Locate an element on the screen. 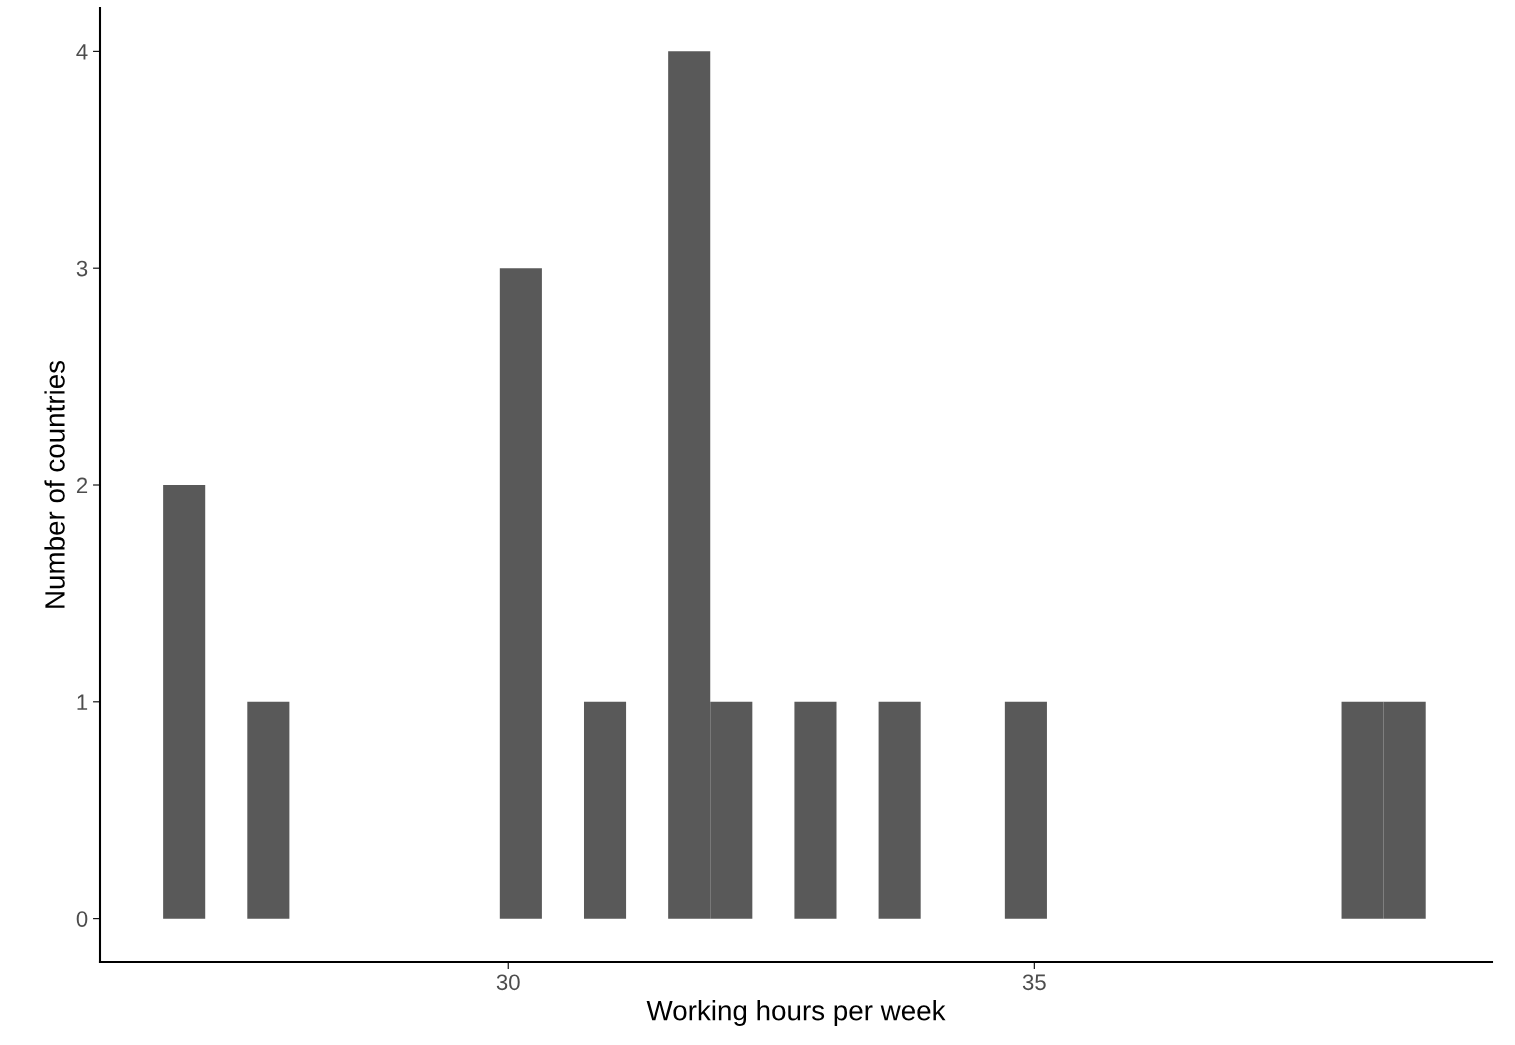 This screenshot has width=1515, height=1045. y-tick-label: 4 is located at coordinates (82, 52).